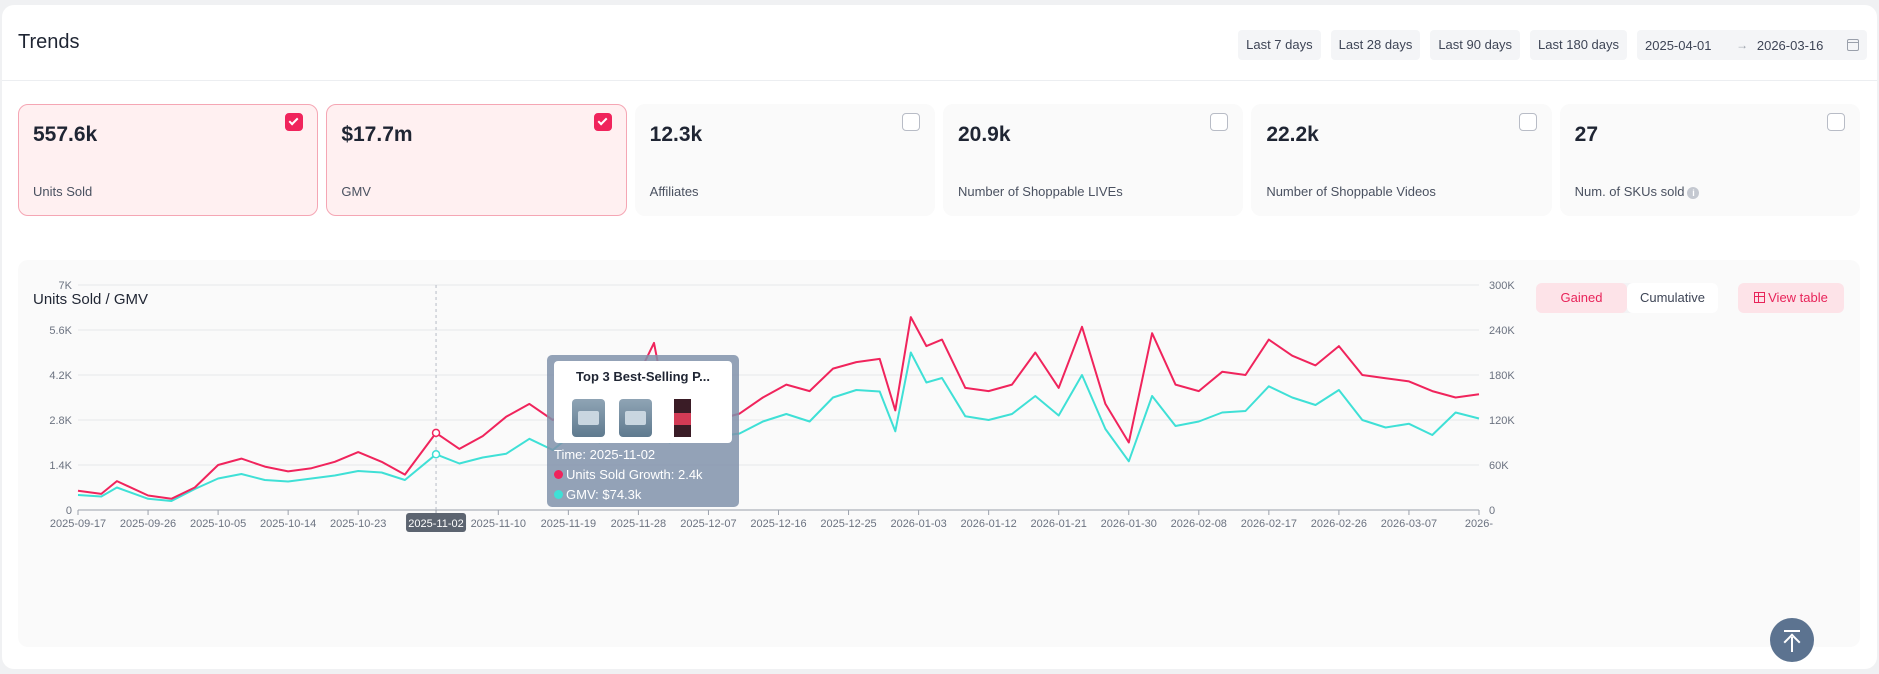  I want to click on y-right-tick-label: 0, so click(1492, 511).